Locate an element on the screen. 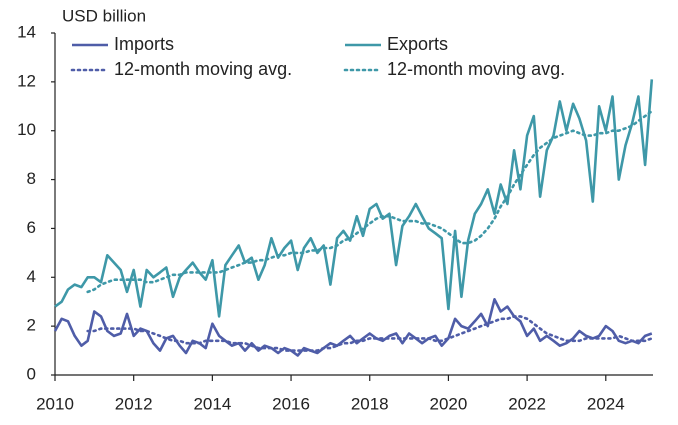 This screenshot has height=425, width=678. x-tick-label: 2020 is located at coordinates (449, 403).